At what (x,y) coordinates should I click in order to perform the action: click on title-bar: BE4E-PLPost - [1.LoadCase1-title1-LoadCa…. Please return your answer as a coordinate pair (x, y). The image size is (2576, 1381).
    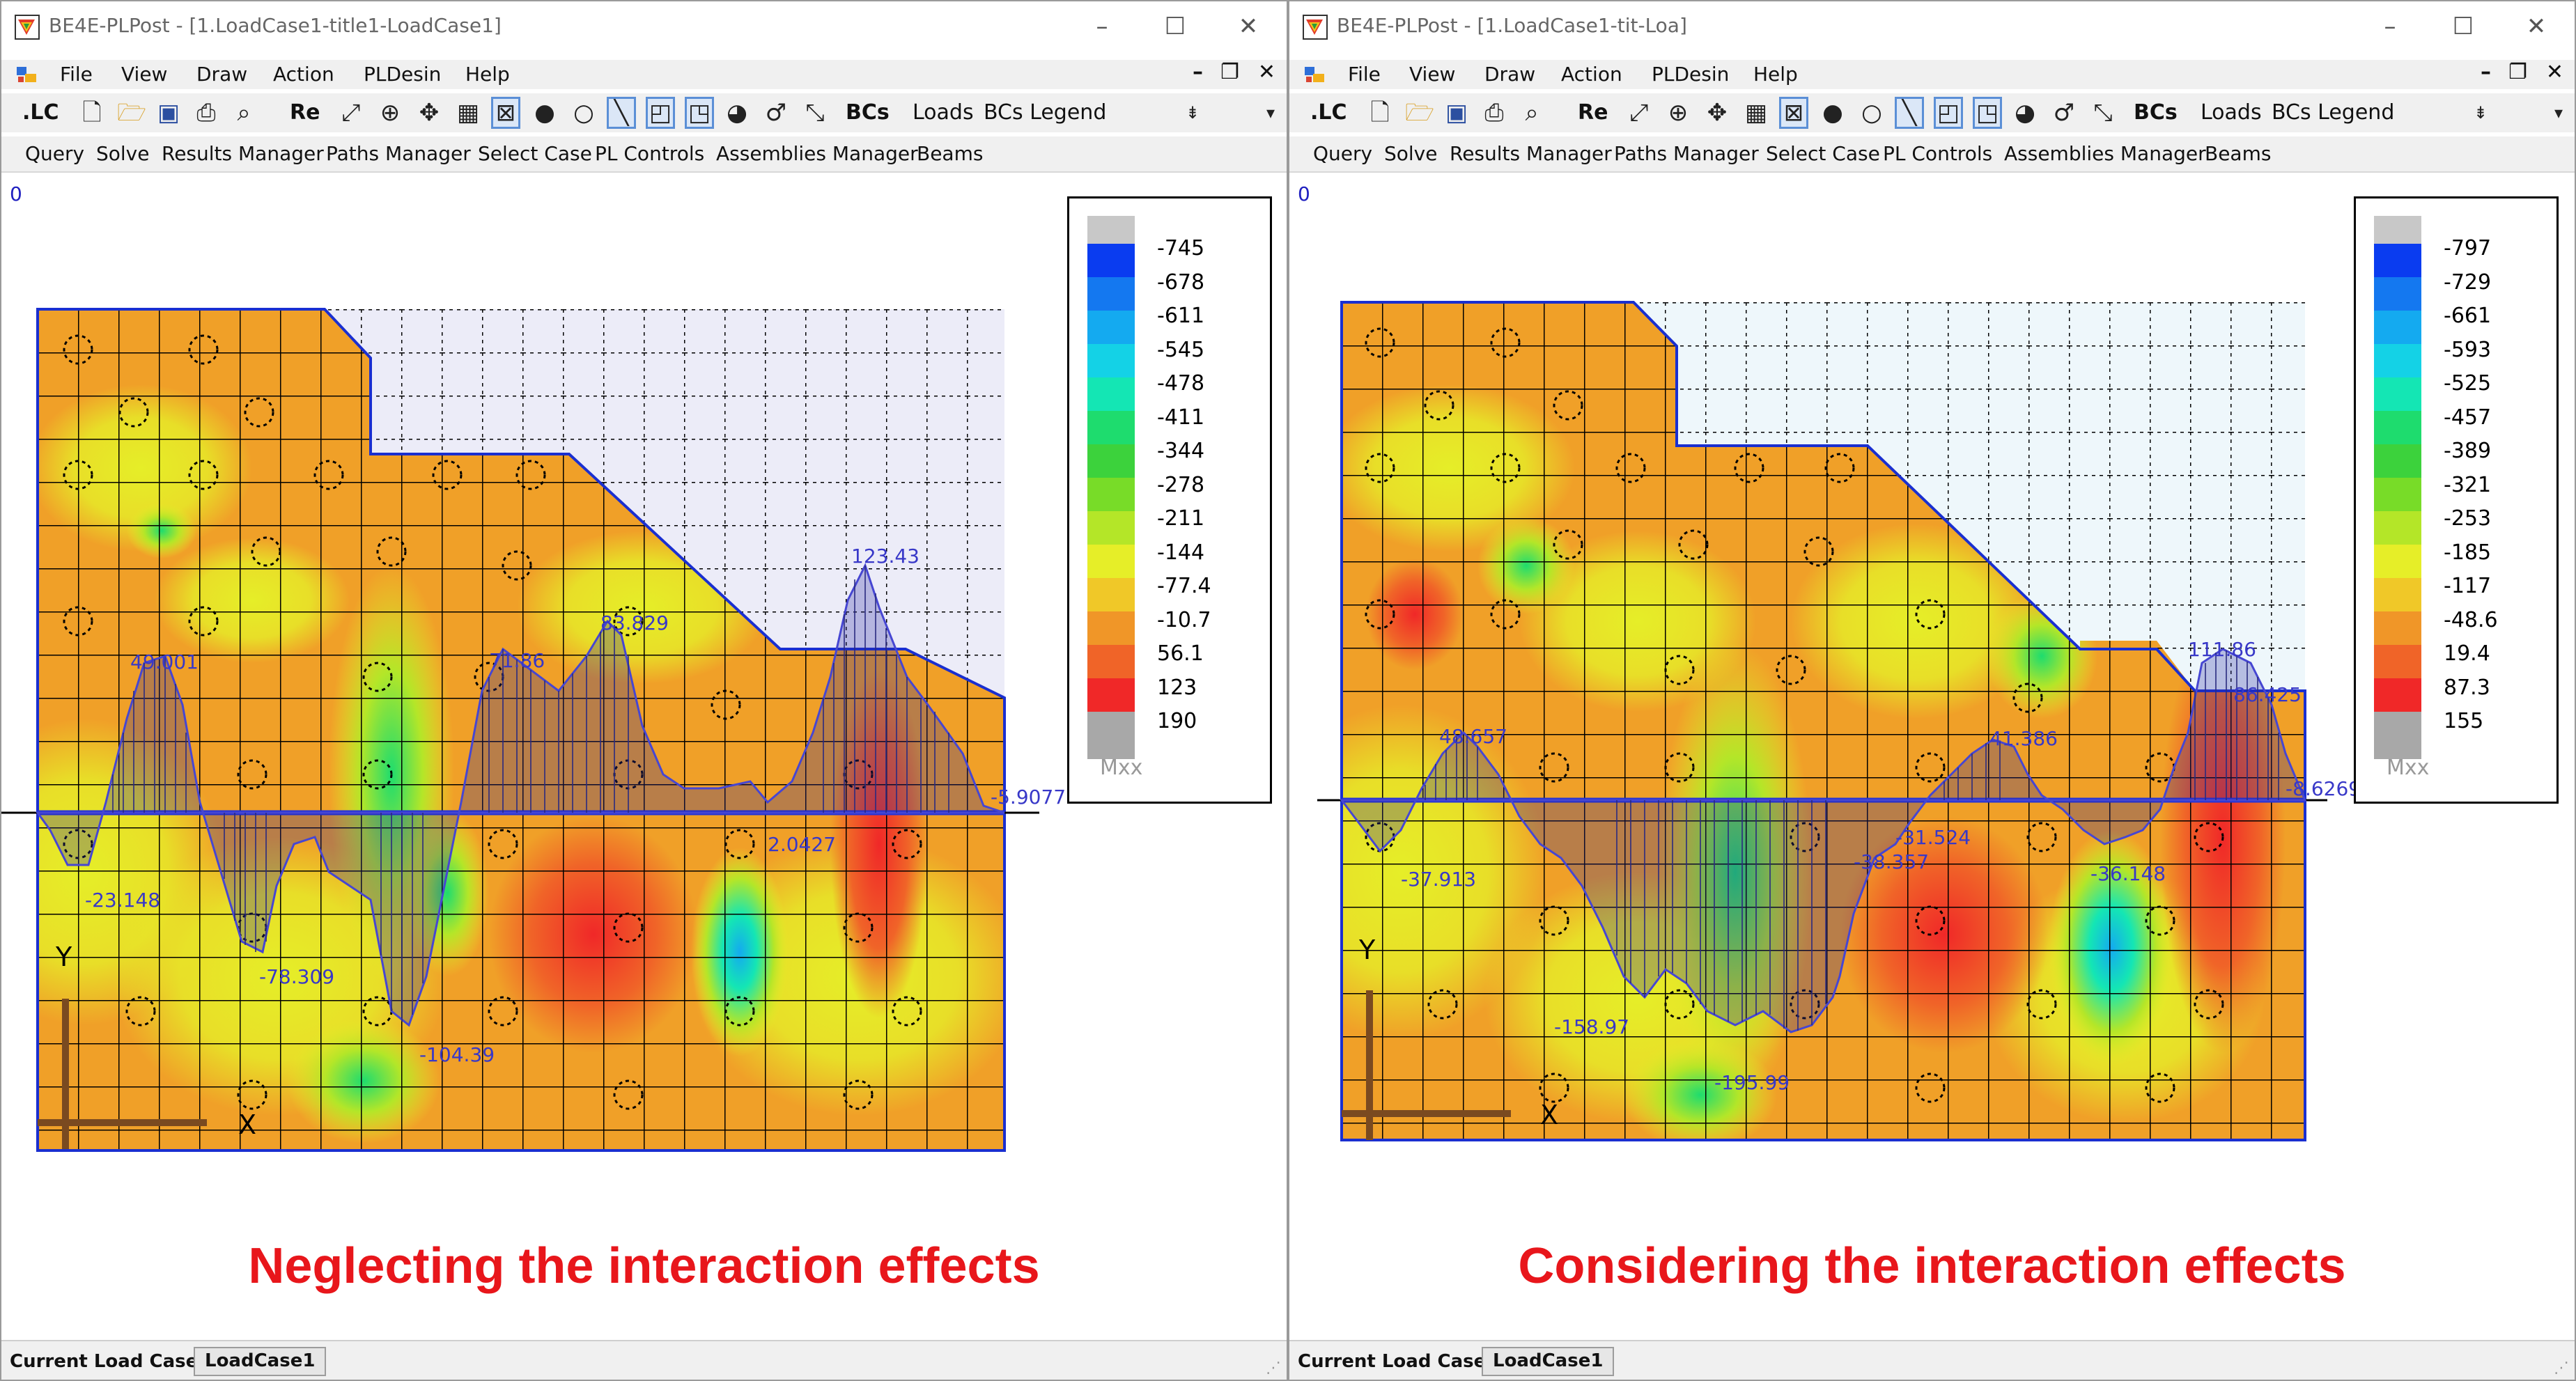
    Looking at the image, I should click on (644, 27).